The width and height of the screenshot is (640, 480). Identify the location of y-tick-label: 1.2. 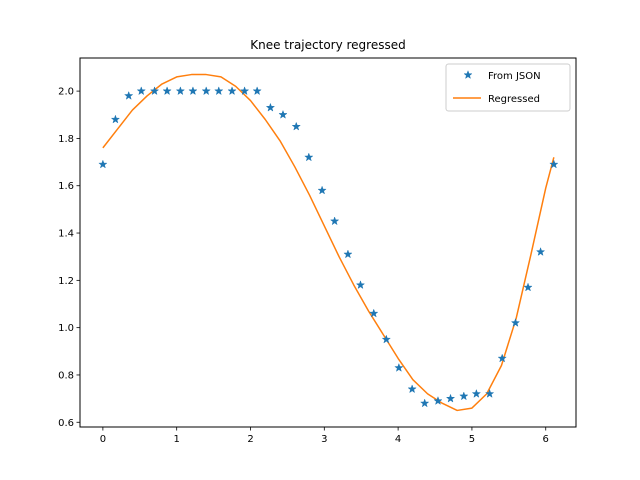
(66, 281).